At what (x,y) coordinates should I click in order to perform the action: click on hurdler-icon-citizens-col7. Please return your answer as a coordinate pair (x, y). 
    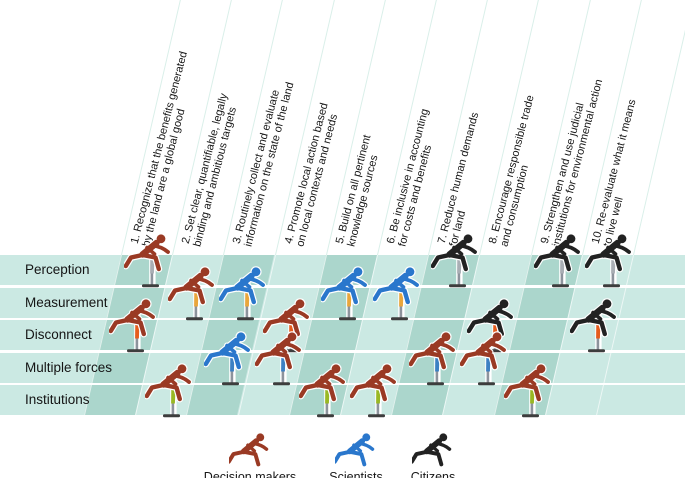
    Looking at the image, I should click on (456, 260).